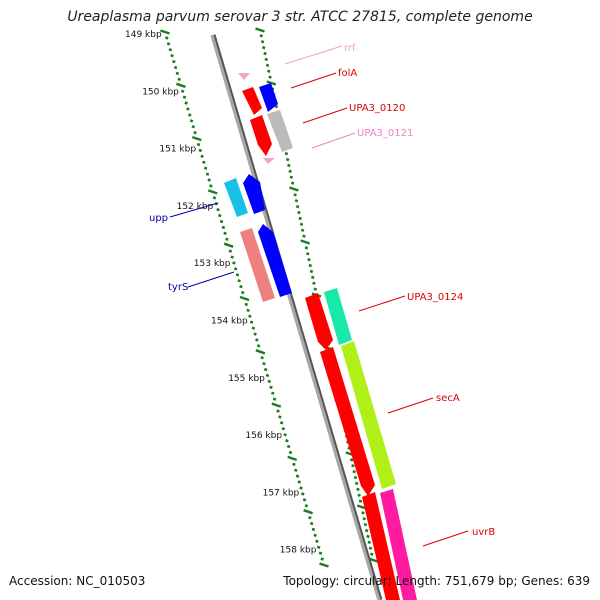 The height and width of the screenshot is (600, 600). Describe the element at coordinates (236, 197) in the screenshot. I see `upp-feature` at that location.